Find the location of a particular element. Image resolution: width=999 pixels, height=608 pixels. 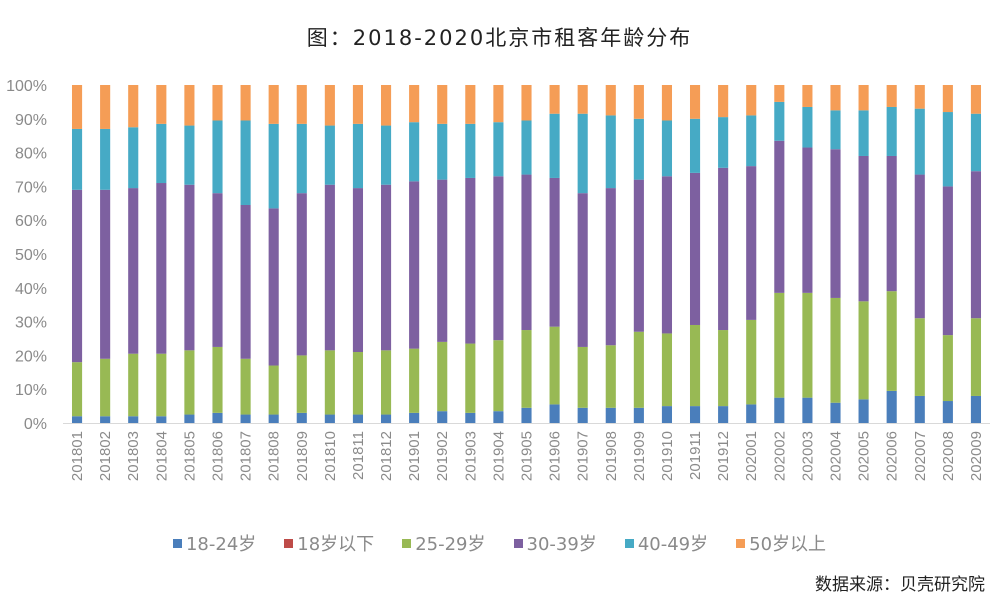

y-tick-label: 0% is located at coordinates (35, 424).